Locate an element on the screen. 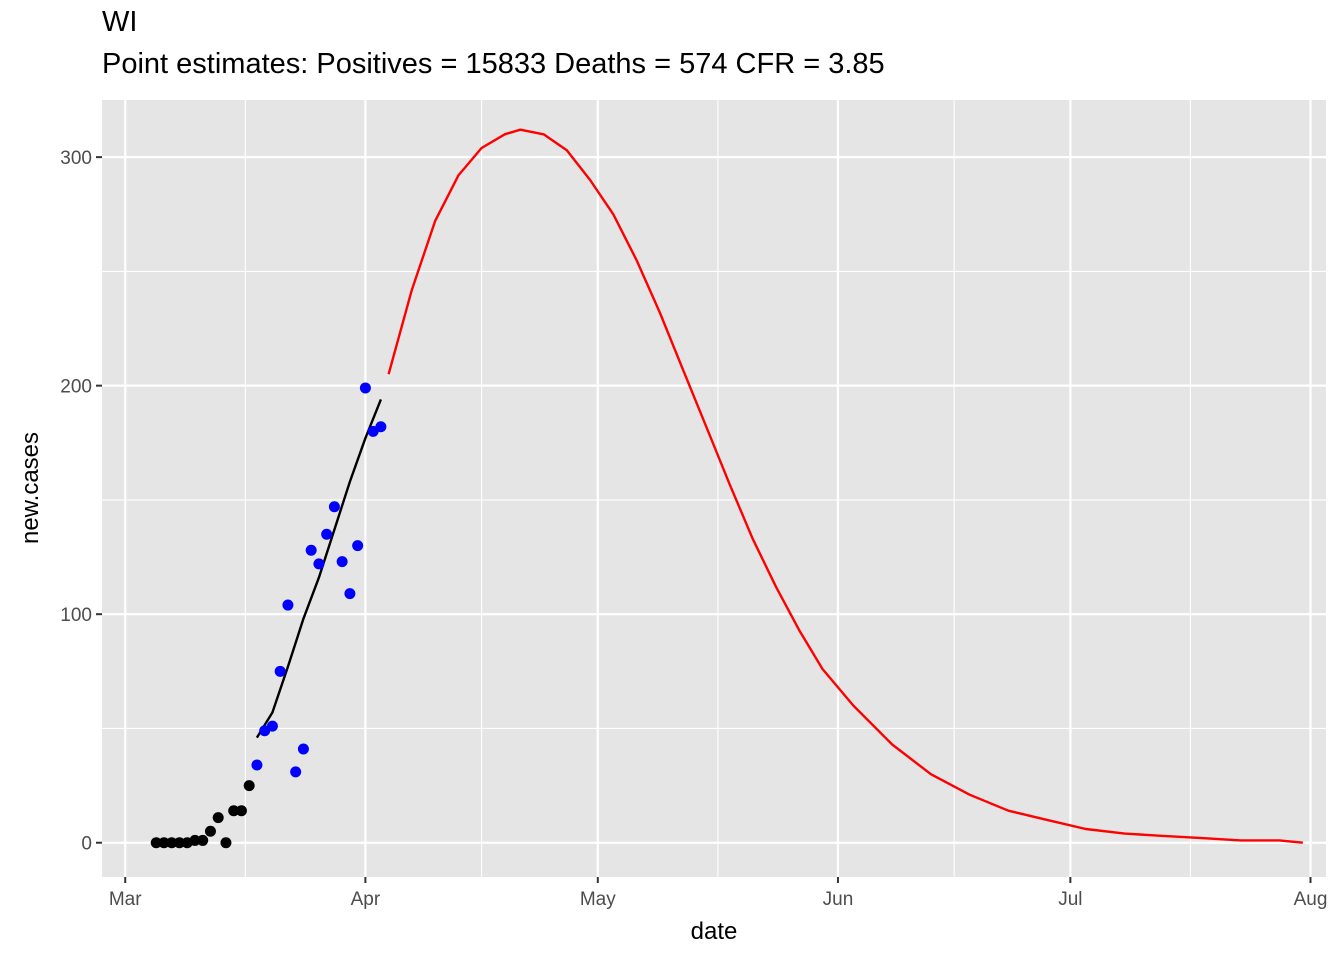 The width and height of the screenshot is (1344, 960). fit-curve is located at coordinates (319, 568).